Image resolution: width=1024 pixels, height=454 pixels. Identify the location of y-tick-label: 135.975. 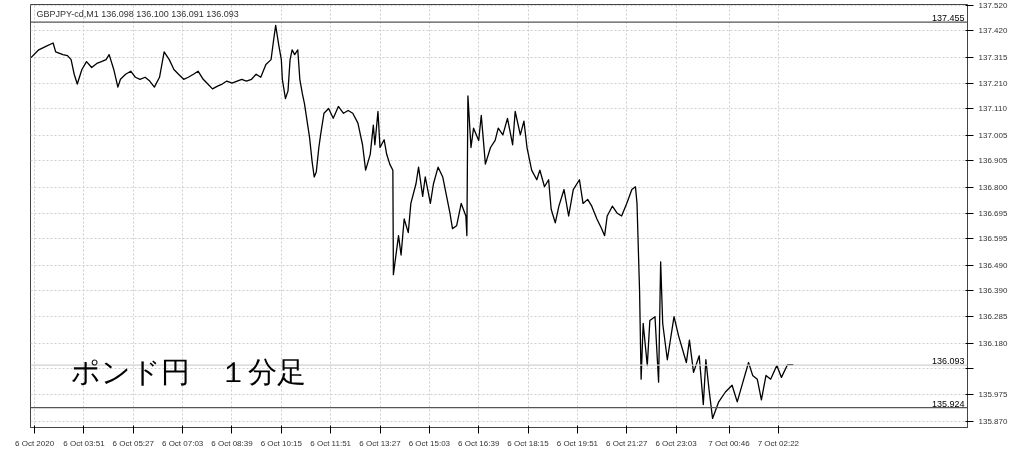
(993, 395).